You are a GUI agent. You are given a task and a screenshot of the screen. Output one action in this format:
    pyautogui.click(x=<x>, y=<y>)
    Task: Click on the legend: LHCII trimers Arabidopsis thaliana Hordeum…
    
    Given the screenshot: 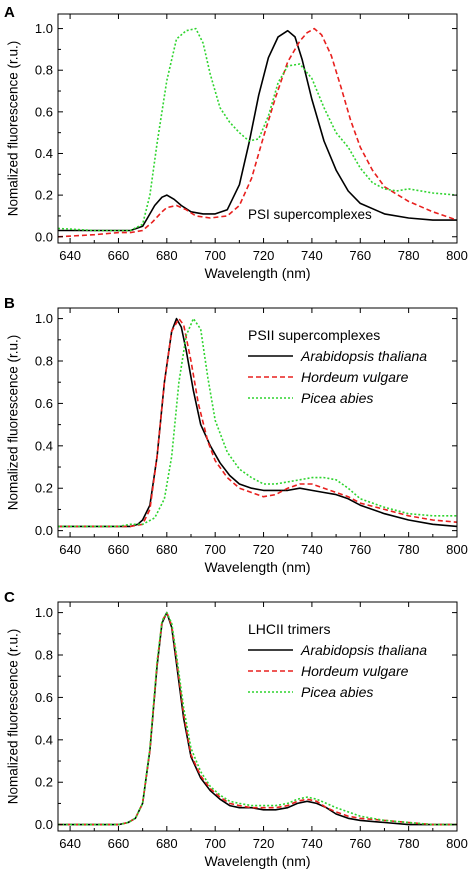 What is the action you would take?
    pyautogui.click(x=337, y=660)
    